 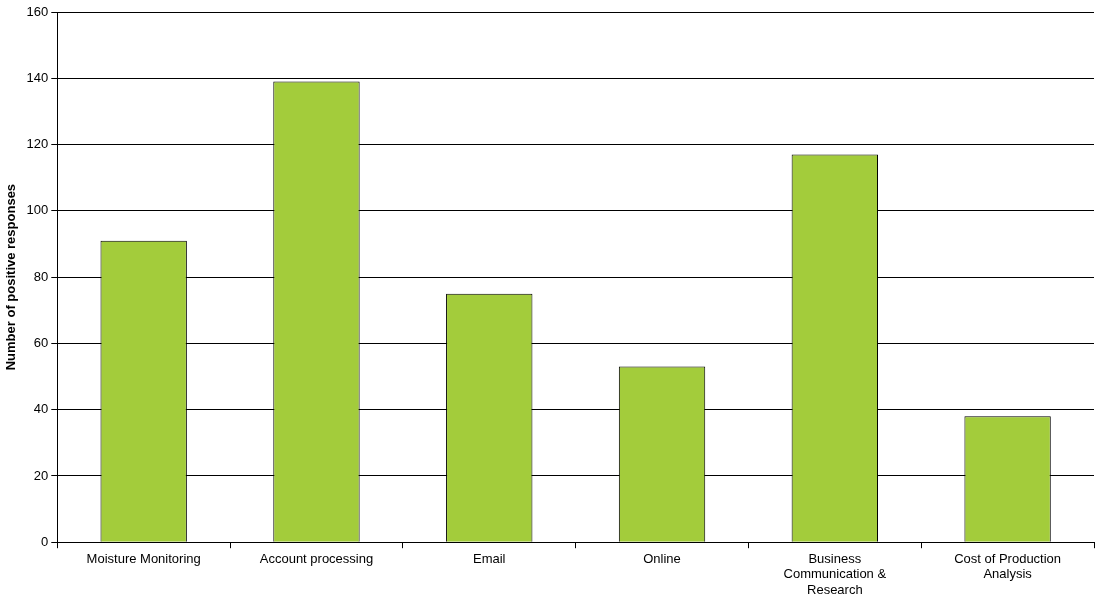 I want to click on y-axis-title: Number of positive responses, so click(x=11, y=277).